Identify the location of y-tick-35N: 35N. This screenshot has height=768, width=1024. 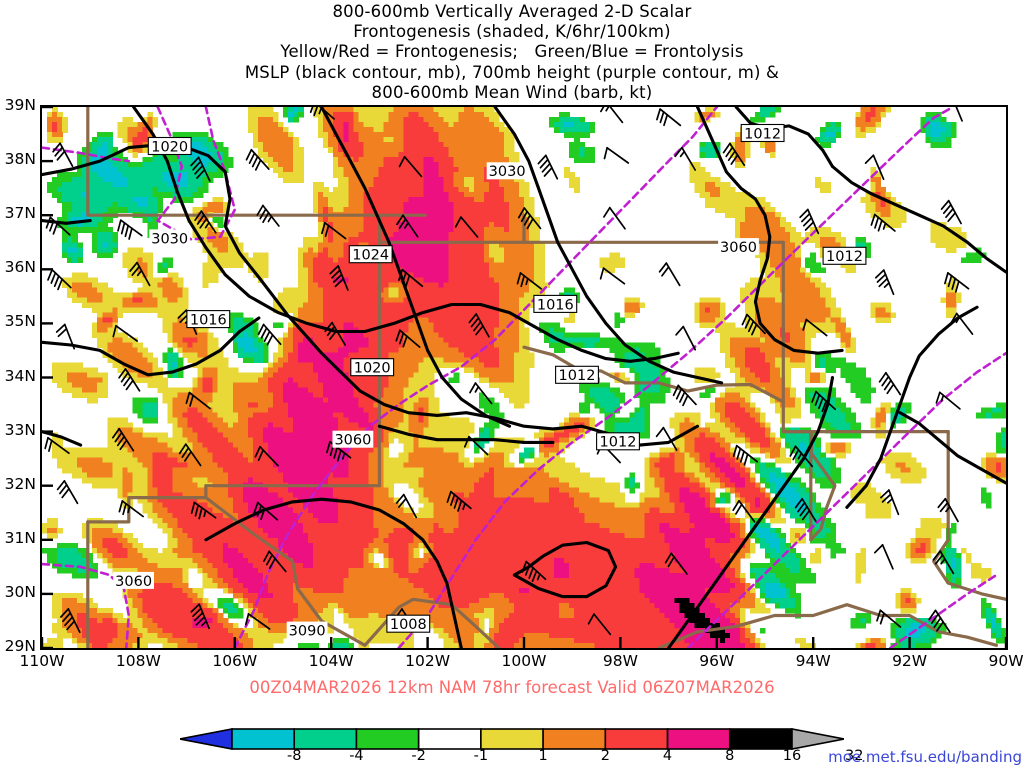
(20, 321).